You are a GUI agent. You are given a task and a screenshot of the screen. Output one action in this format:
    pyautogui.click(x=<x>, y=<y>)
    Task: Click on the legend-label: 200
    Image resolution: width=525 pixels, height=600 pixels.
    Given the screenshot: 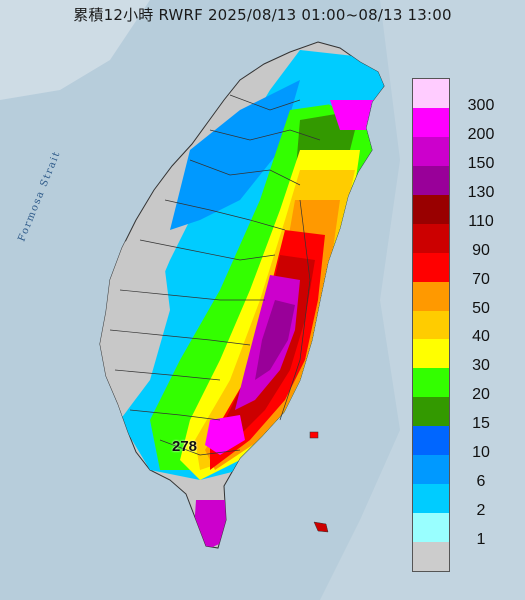 What is the action you would take?
    pyautogui.click(x=481, y=134)
    